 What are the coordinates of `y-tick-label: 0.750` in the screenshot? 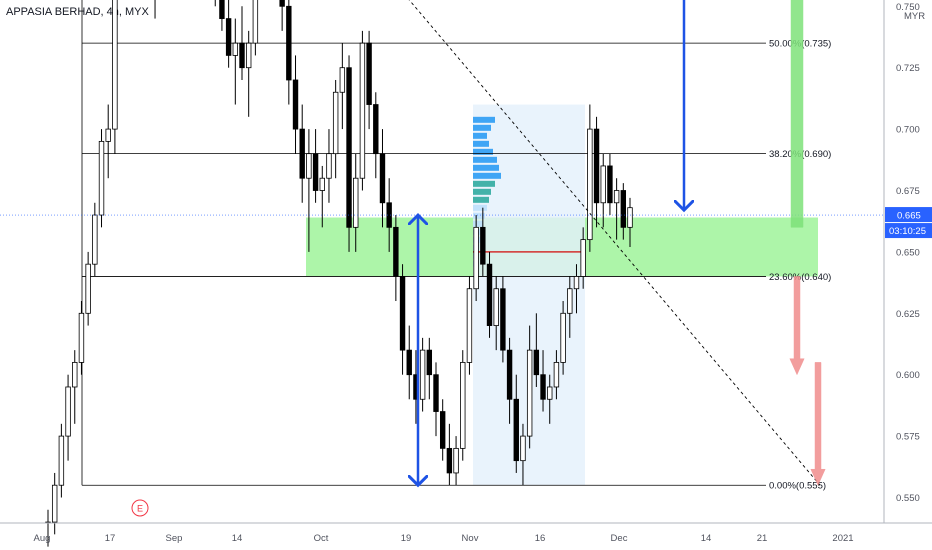 It's located at (908, 7).